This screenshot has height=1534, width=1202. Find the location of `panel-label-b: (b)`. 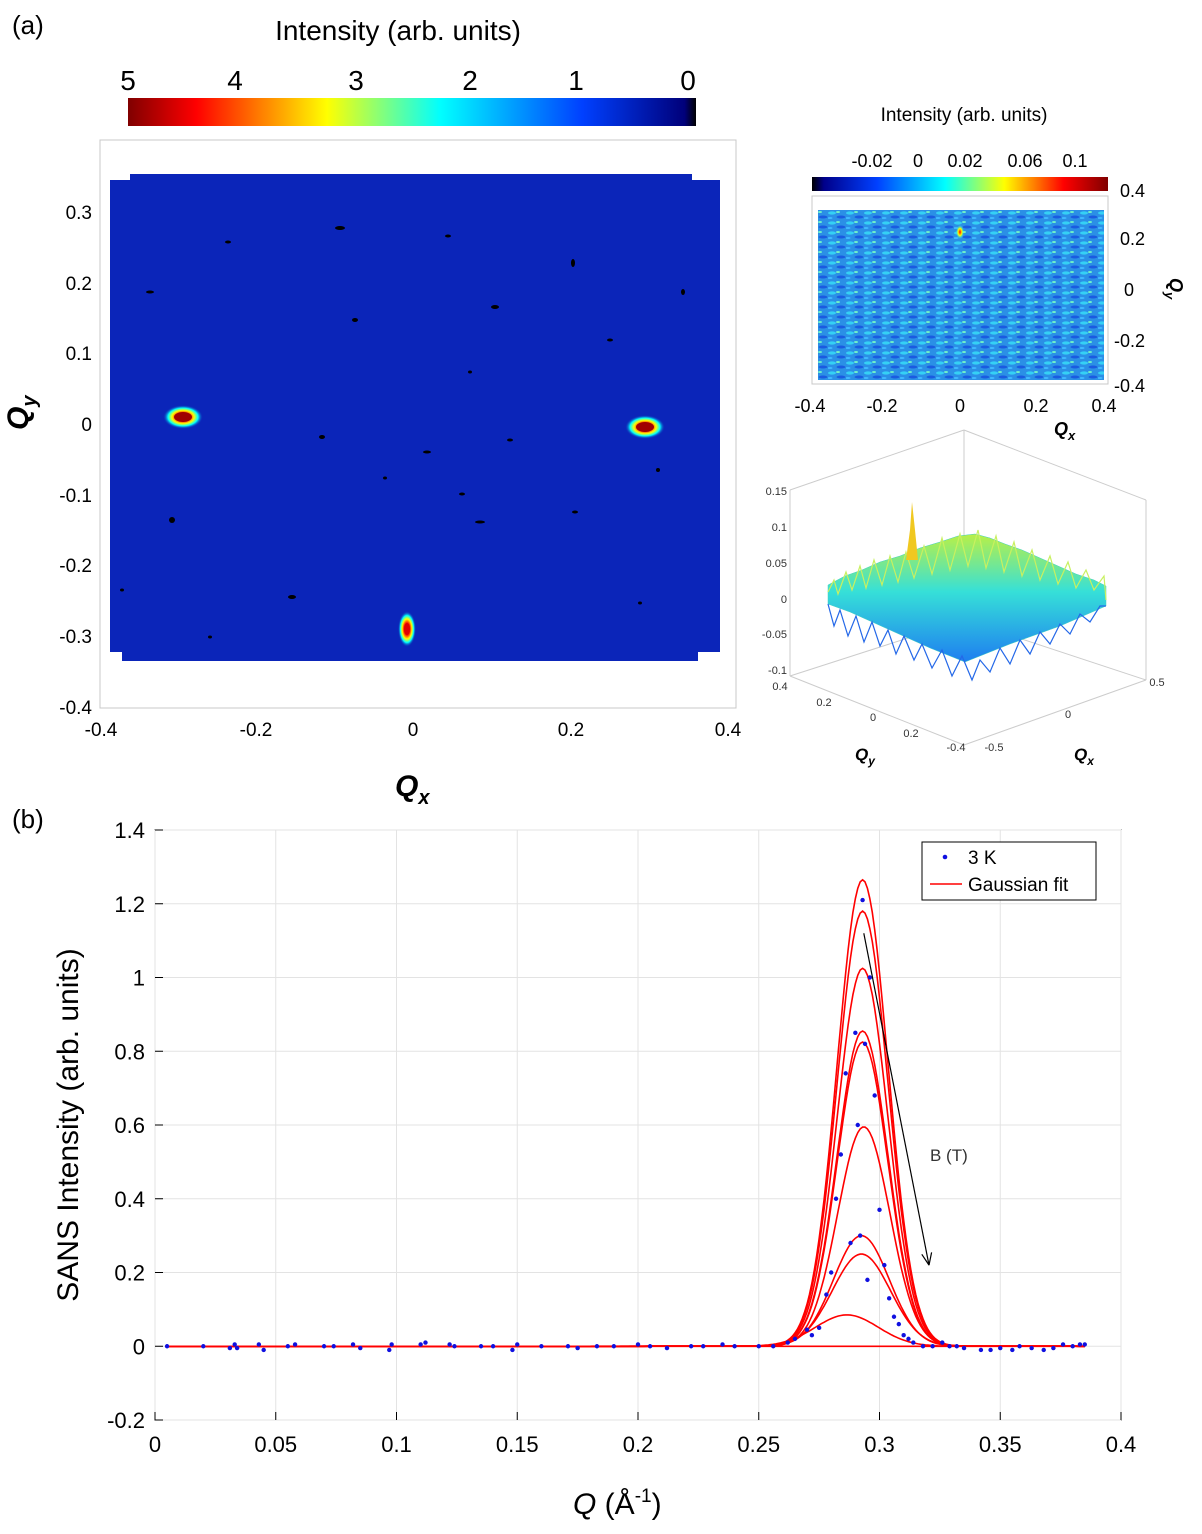

panel-label-b: (b) is located at coordinates (28, 819).